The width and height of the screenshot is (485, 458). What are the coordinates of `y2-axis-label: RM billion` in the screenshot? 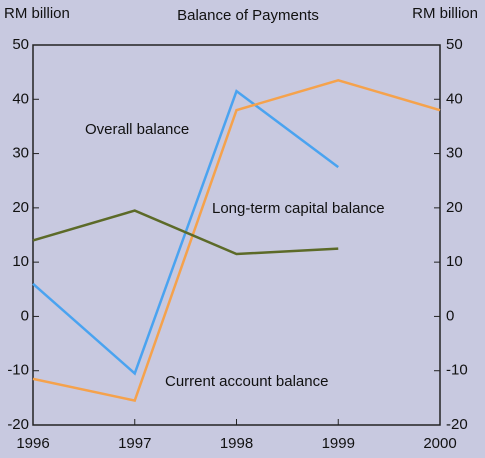 It's located at (445, 13).